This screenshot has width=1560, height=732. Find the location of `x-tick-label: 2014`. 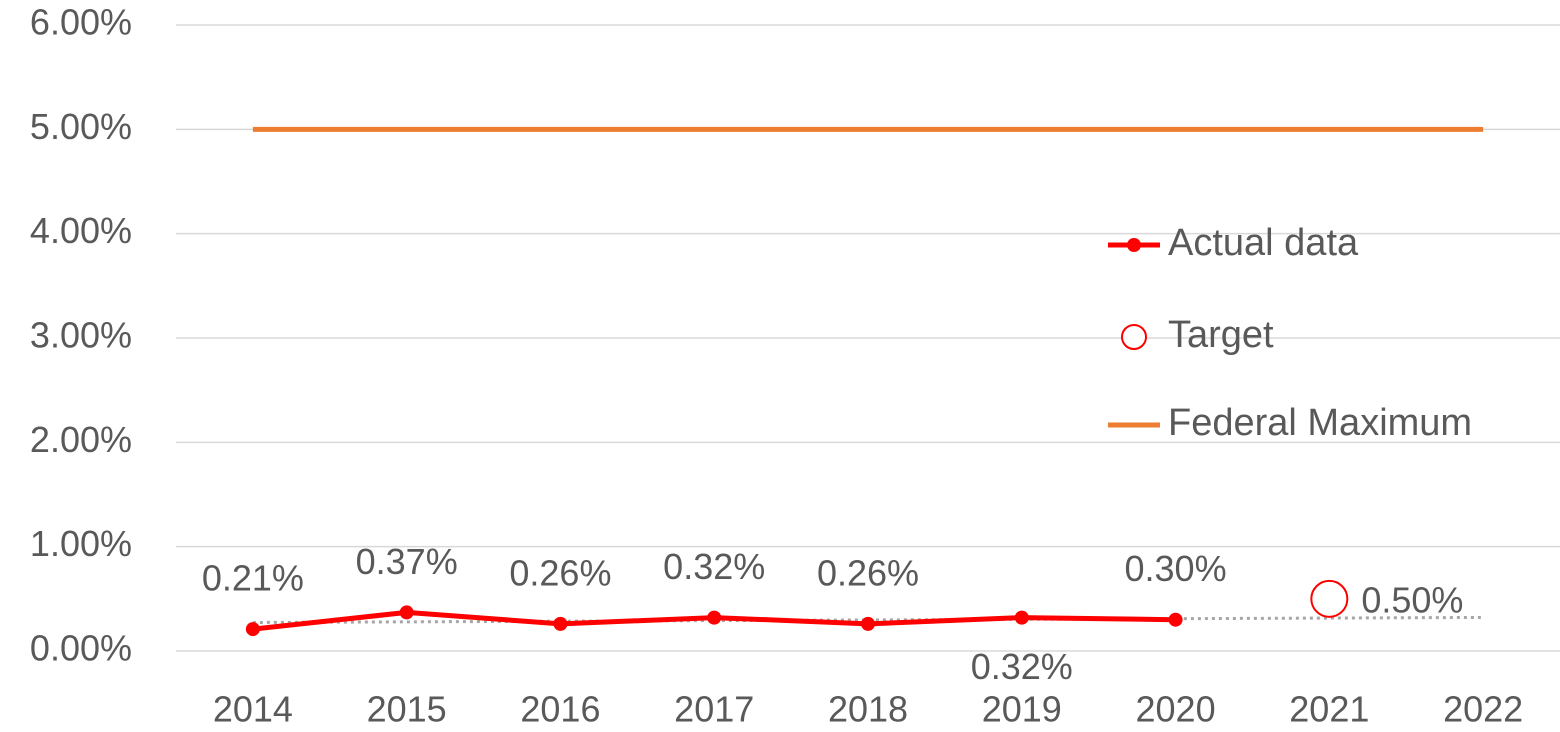

x-tick-label: 2014 is located at coordinates (253, 709).